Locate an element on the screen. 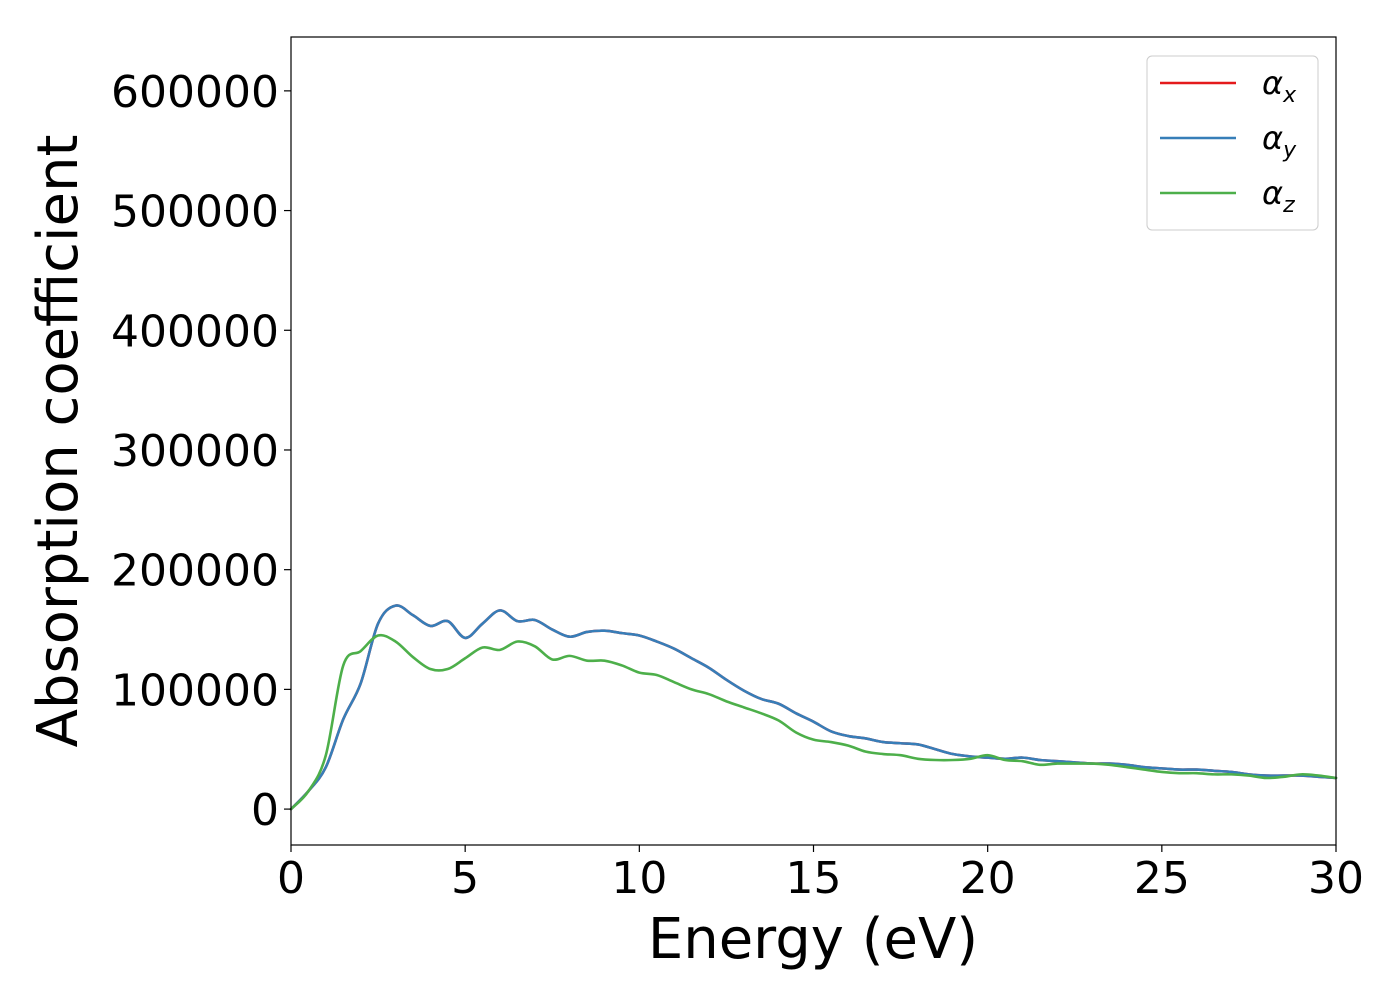 The width and height of the screenshot is (1400, 1000). legend-label-subscript: x is located at coordinates (1289, 95).